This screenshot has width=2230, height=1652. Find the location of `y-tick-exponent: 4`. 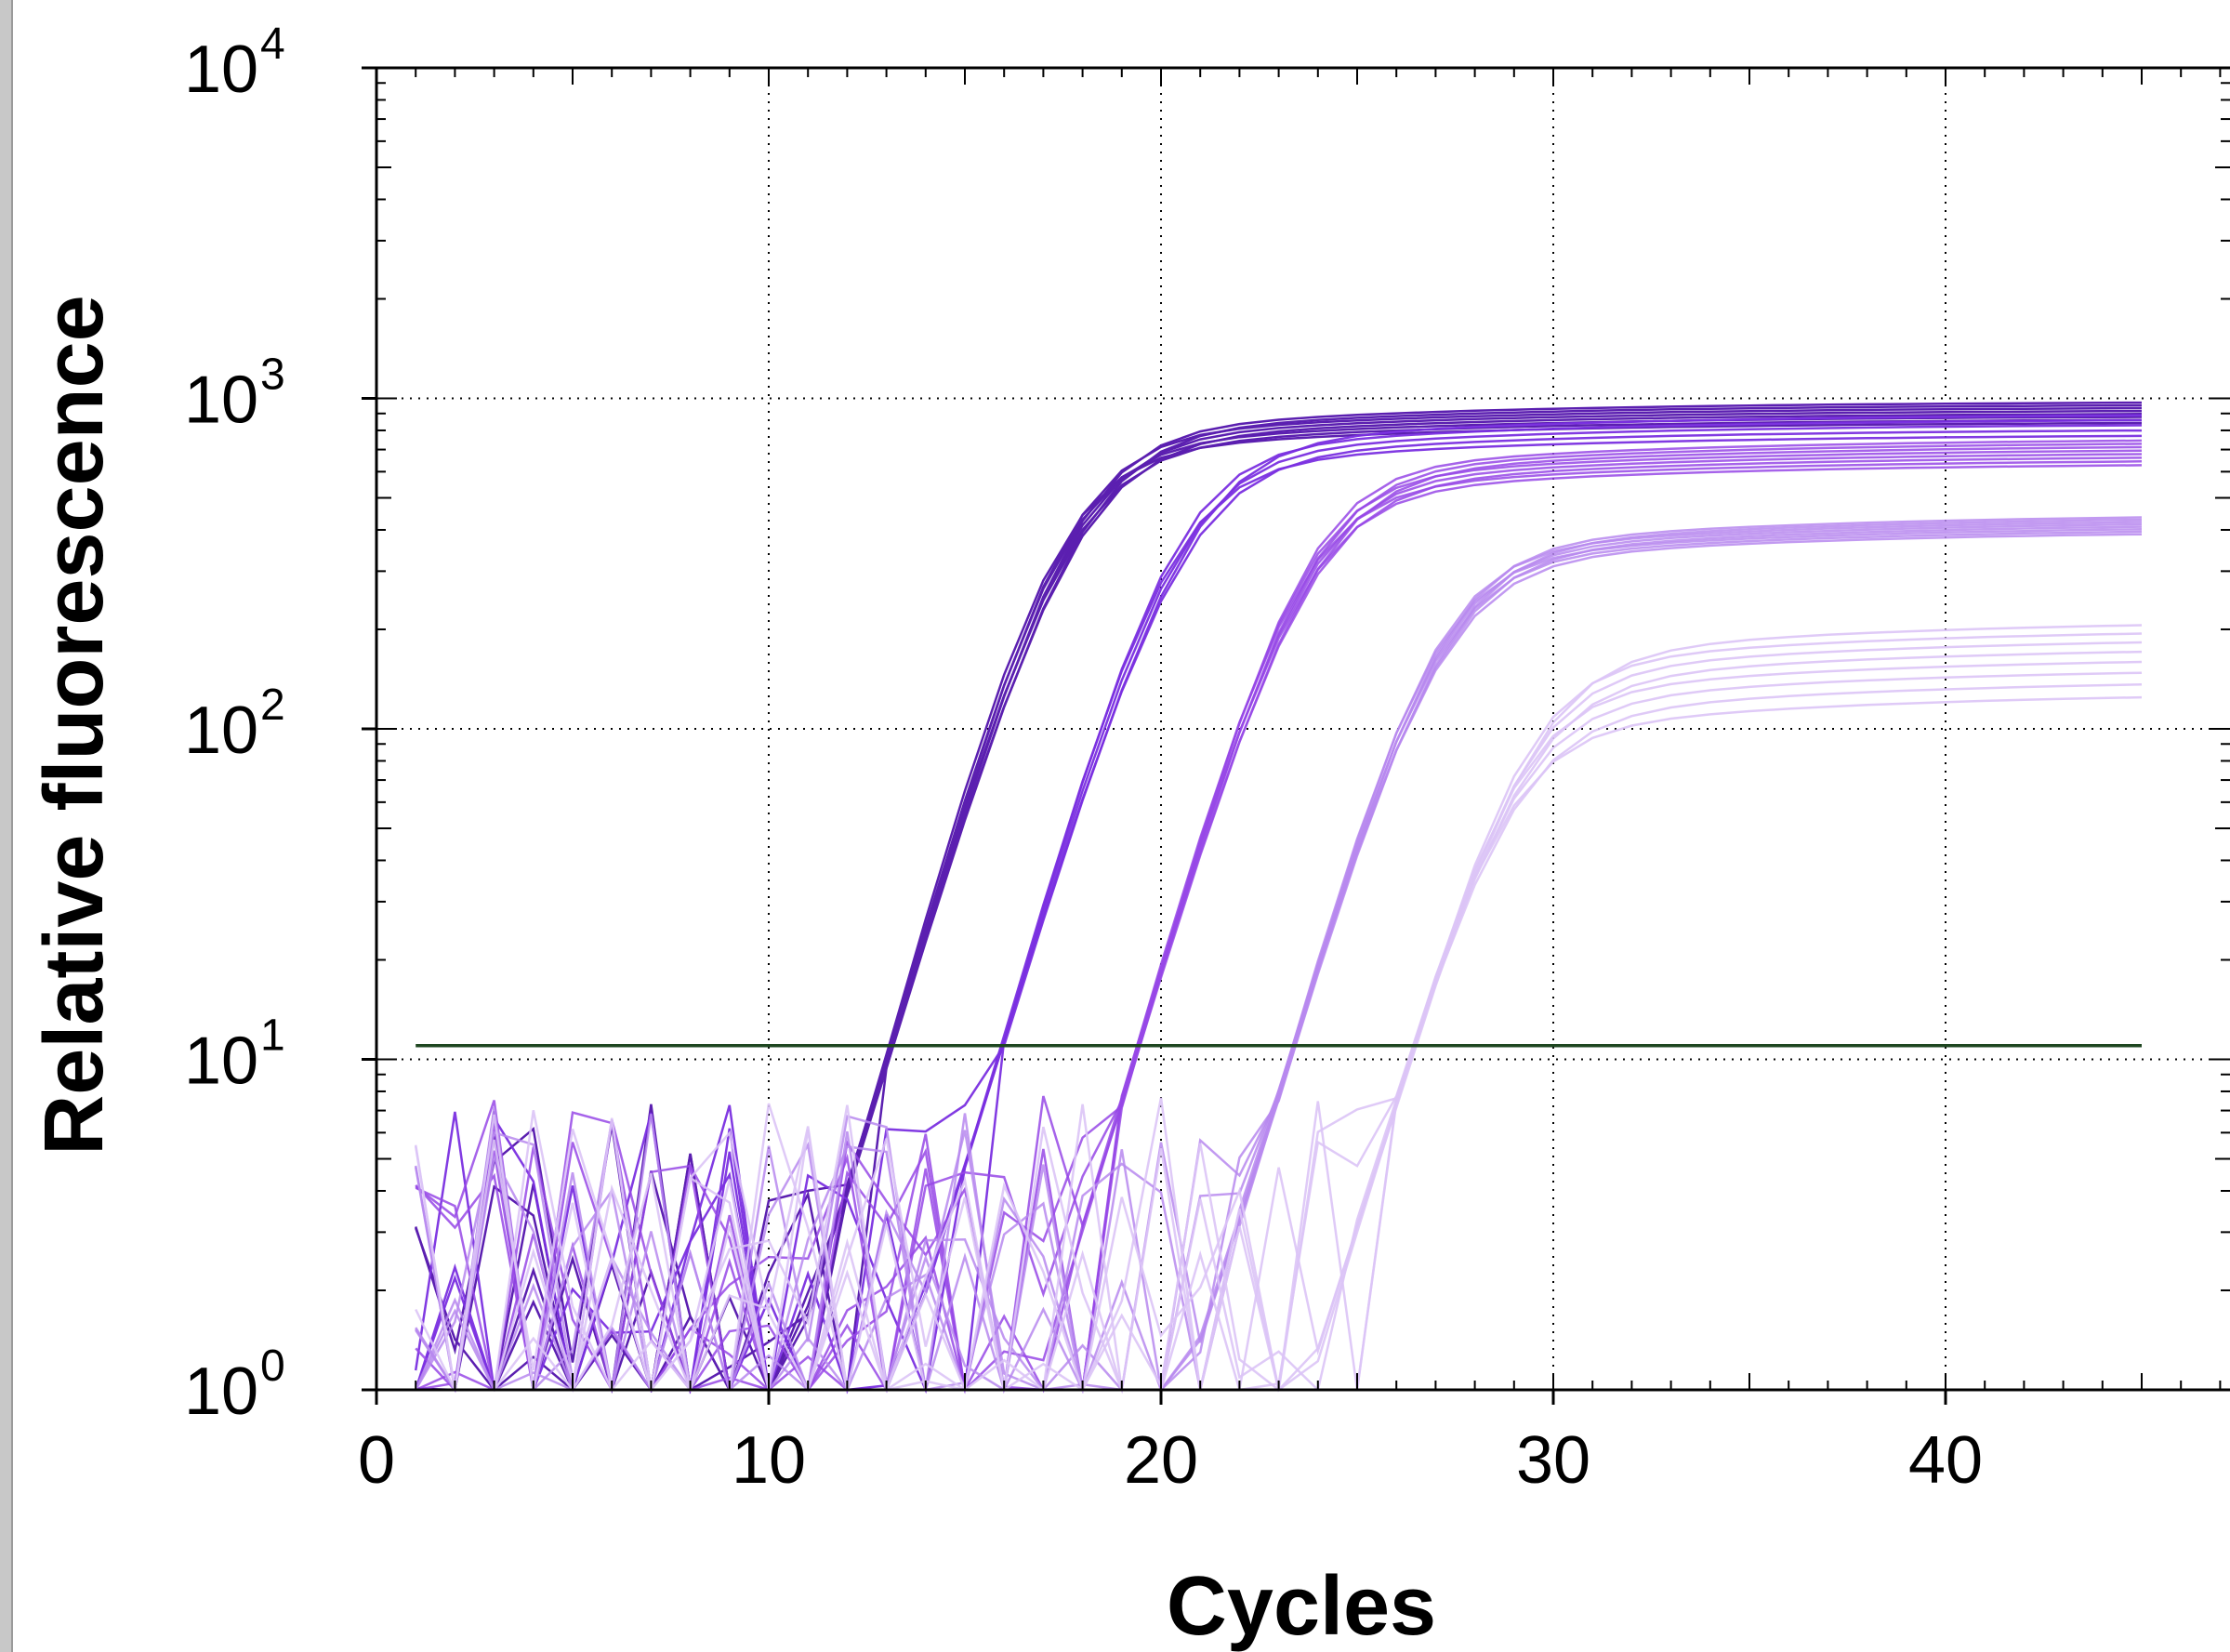

y-tick-exponent: 4 is located at coordinates (273, 44).